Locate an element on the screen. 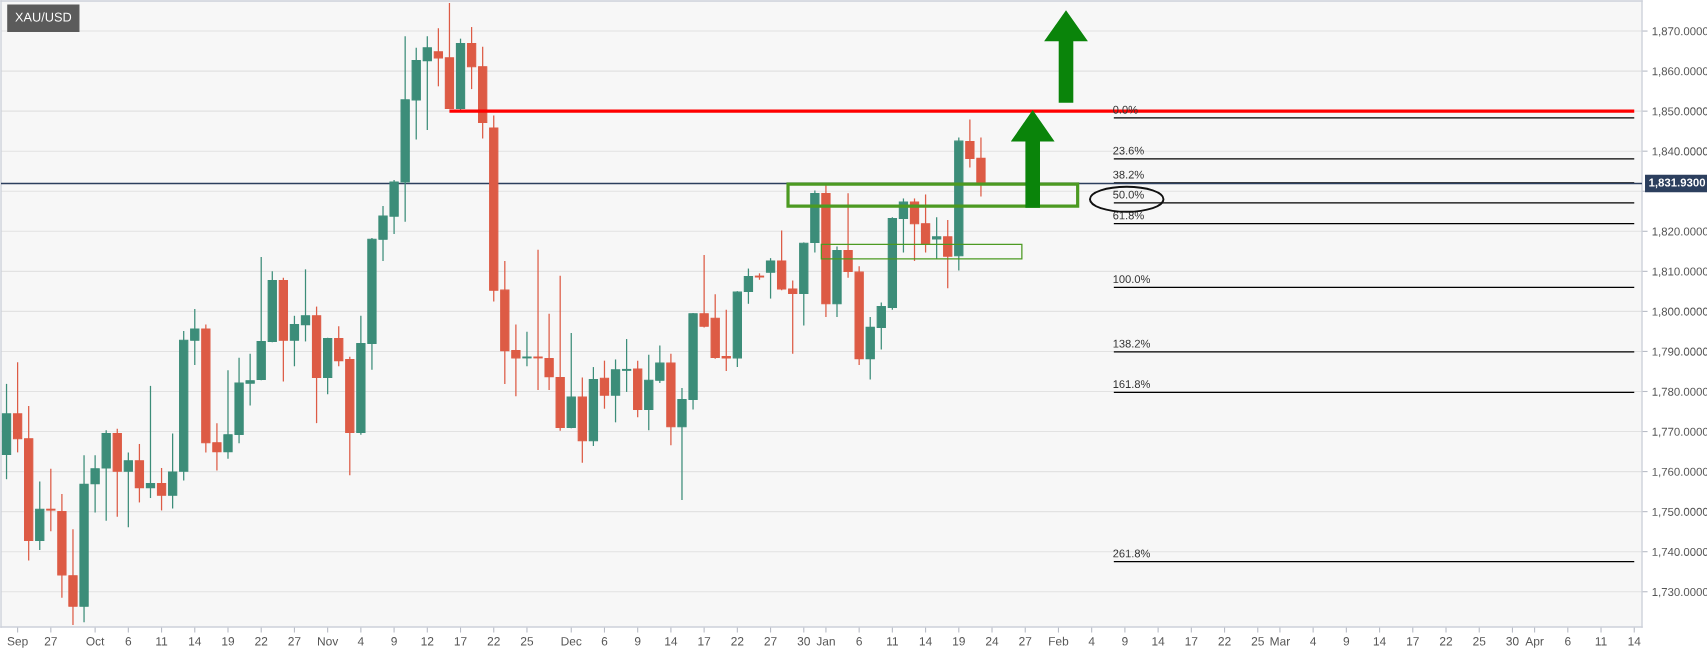  x-tick-label: Mar is located at coordinates (1280, 641).